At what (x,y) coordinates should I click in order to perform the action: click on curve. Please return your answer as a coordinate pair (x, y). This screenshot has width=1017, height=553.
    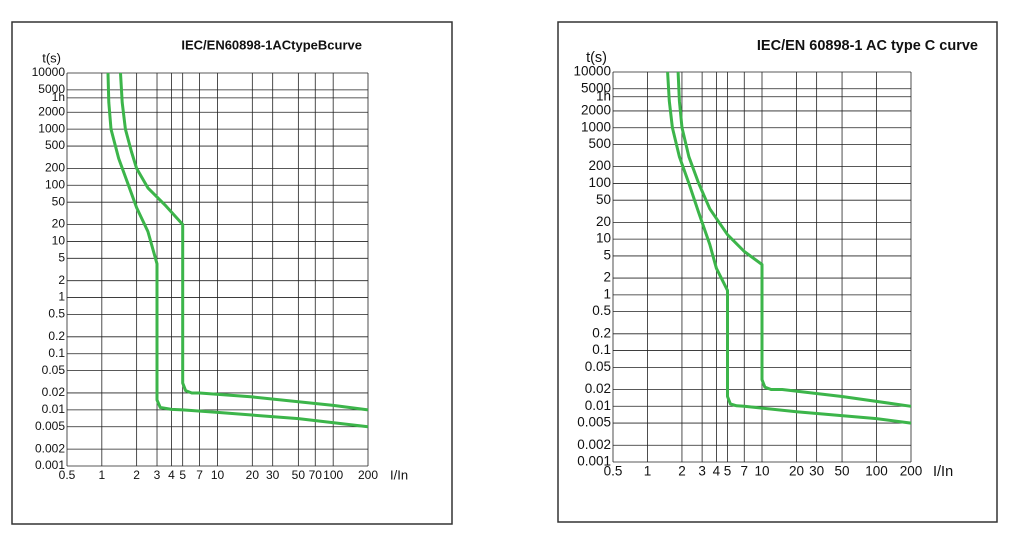
    Looking at the image, I should click on (794, 239).